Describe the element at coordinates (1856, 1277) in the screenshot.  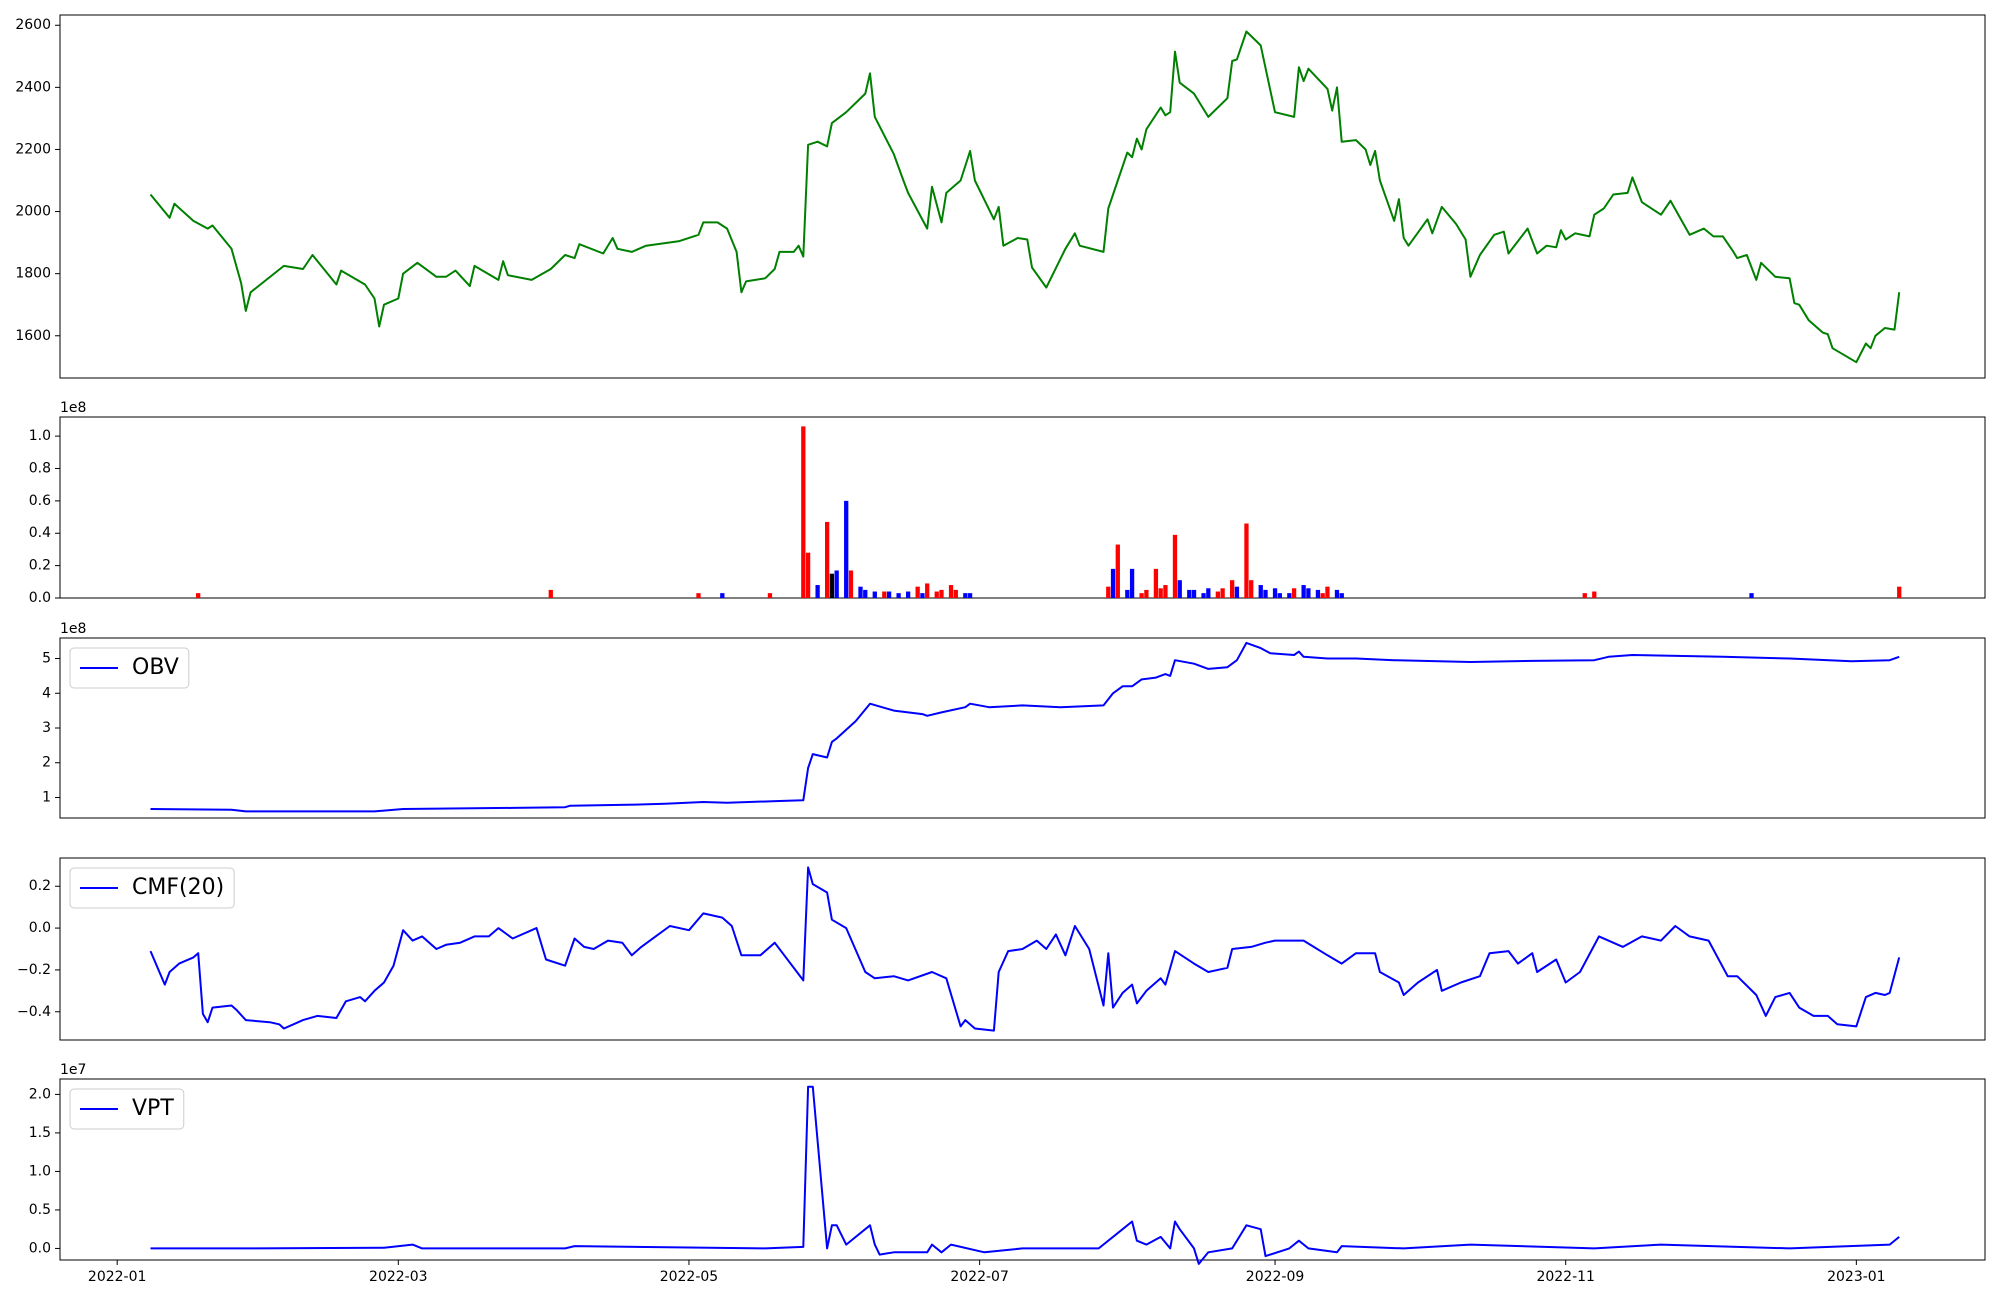
I see `x-tick-label: 2023-01` at that location.